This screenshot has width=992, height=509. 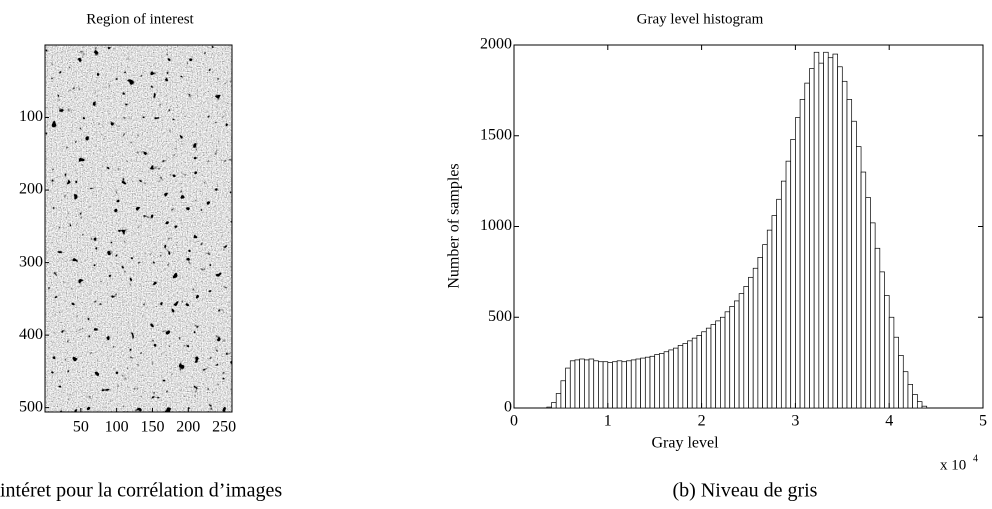 What do you see at coordinates (152, 427) in the screenshot?
I see `x-tick-label: 150` at bounding box center [152, 427].